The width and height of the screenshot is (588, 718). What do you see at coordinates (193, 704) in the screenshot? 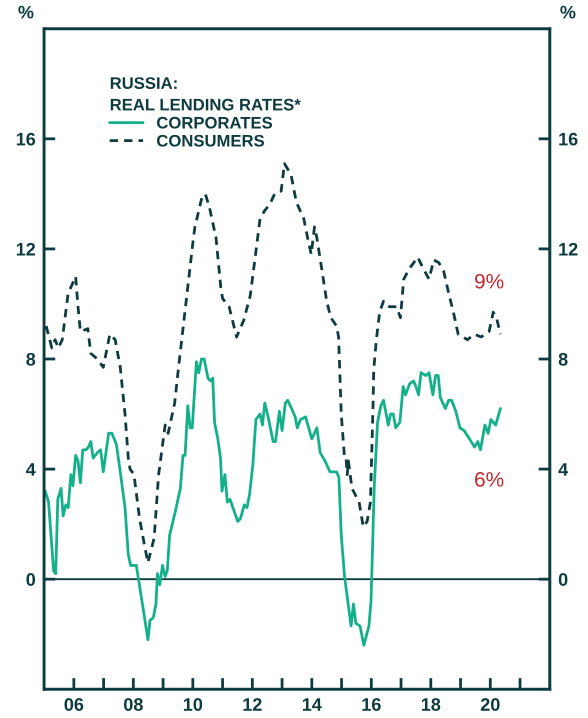
I see `x-tick-label: 10` at bounding box center [193, 704].